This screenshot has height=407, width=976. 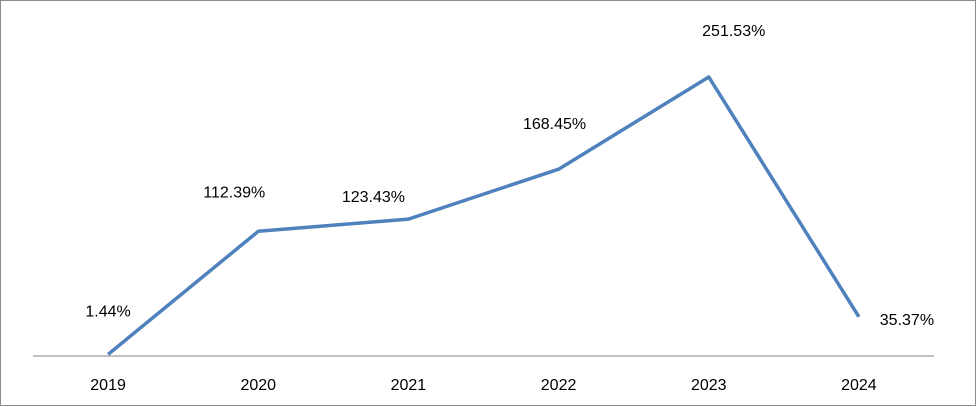 What do you see at coordinates (859, 385) in the screenshot?
I see `x-tick-label: 2024` at bounding box center [859, 385].